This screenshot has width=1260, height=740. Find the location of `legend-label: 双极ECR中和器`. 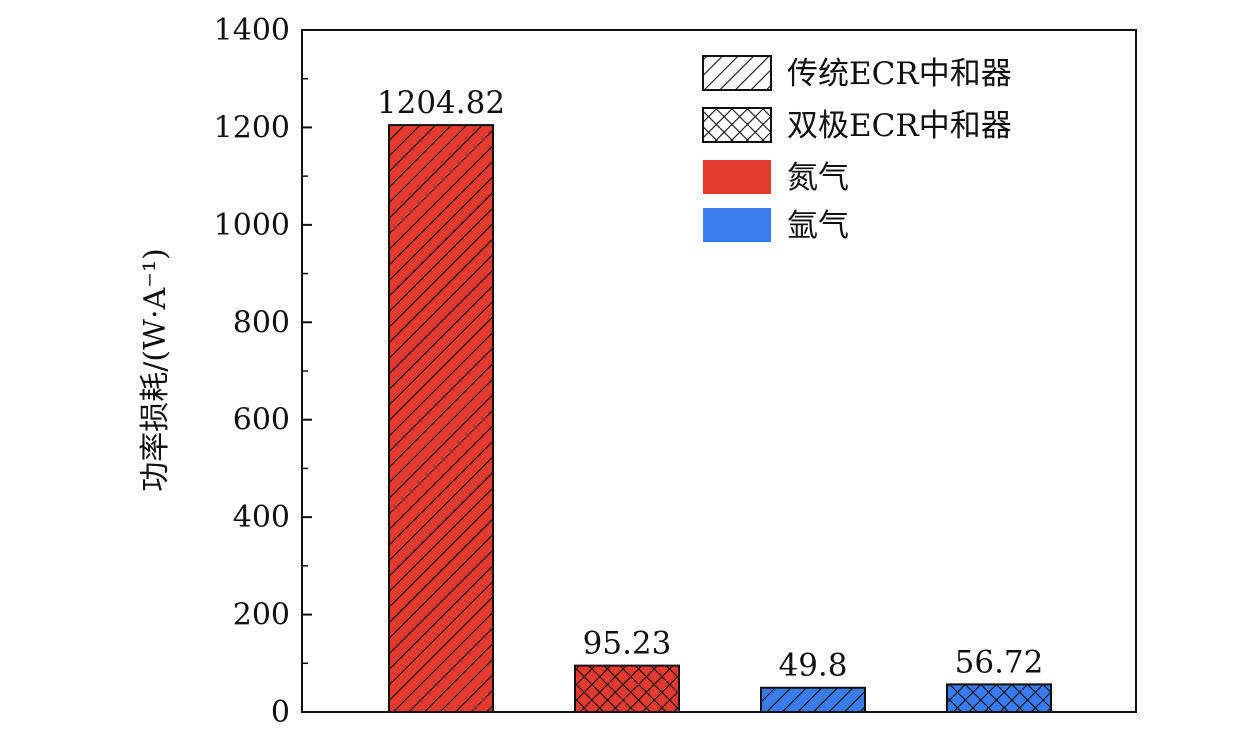

legend-label: 双极ECR中和器 is located at coordinates (899, 126).